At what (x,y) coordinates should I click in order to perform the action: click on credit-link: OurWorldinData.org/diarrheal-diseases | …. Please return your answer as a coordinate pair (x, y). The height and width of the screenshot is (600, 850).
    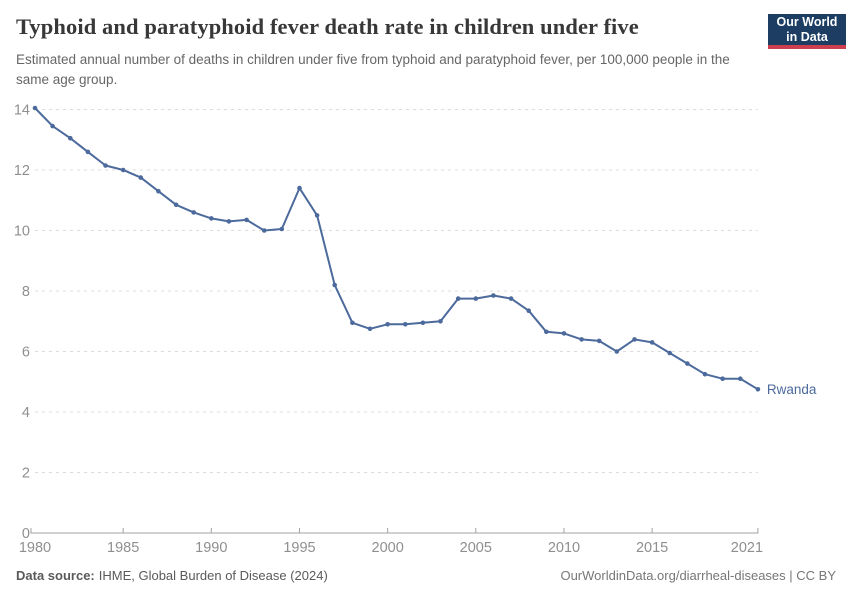
    Looking at the image, I should click on (698, 575).